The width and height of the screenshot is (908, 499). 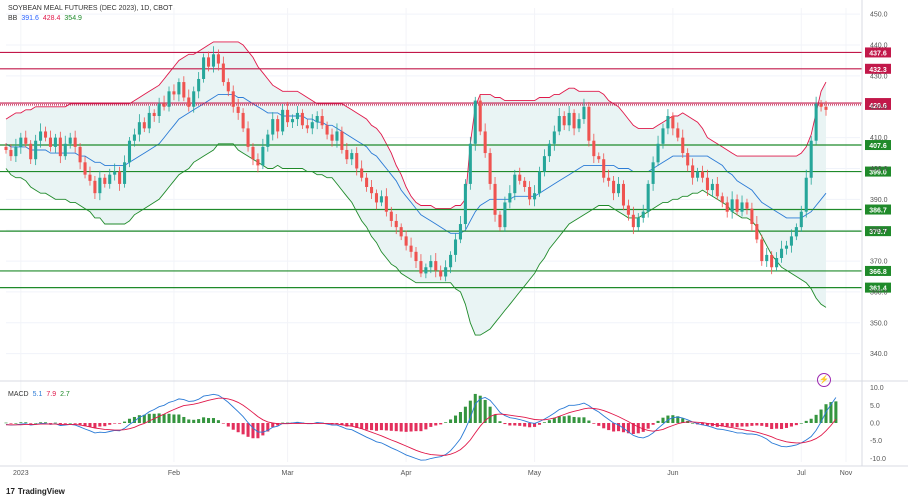 I want to click on macd-tick-label: 5.0, so click(x=875, y=406).